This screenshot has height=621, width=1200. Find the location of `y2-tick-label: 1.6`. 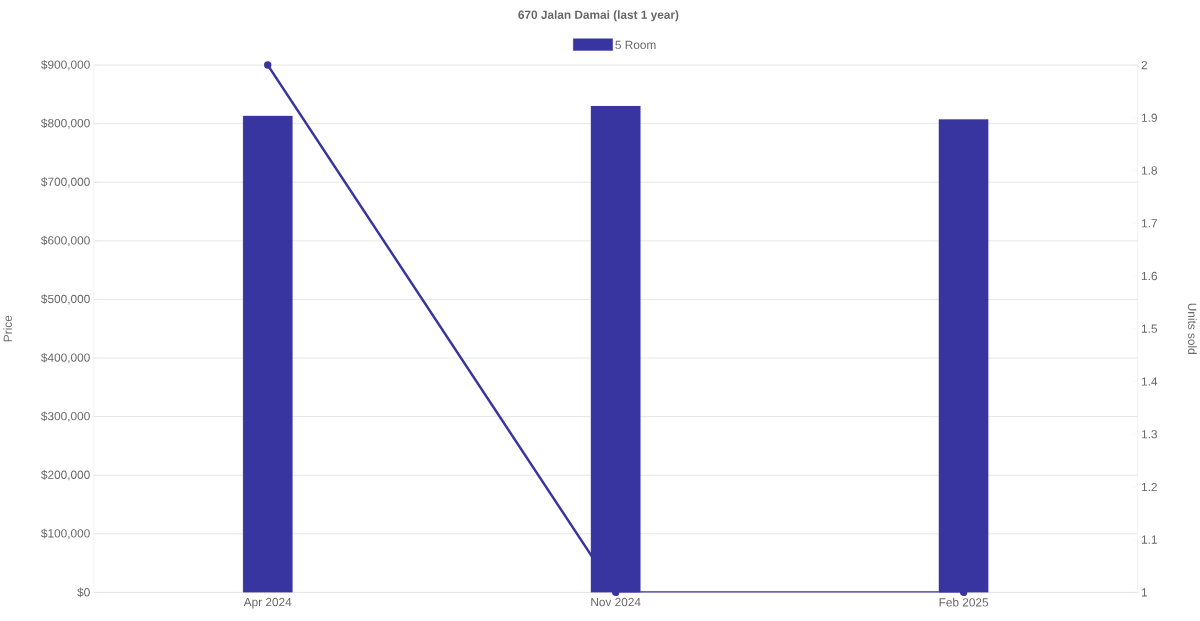

y2-tick-label: 1.6 is located at coordinates (1149, 276).